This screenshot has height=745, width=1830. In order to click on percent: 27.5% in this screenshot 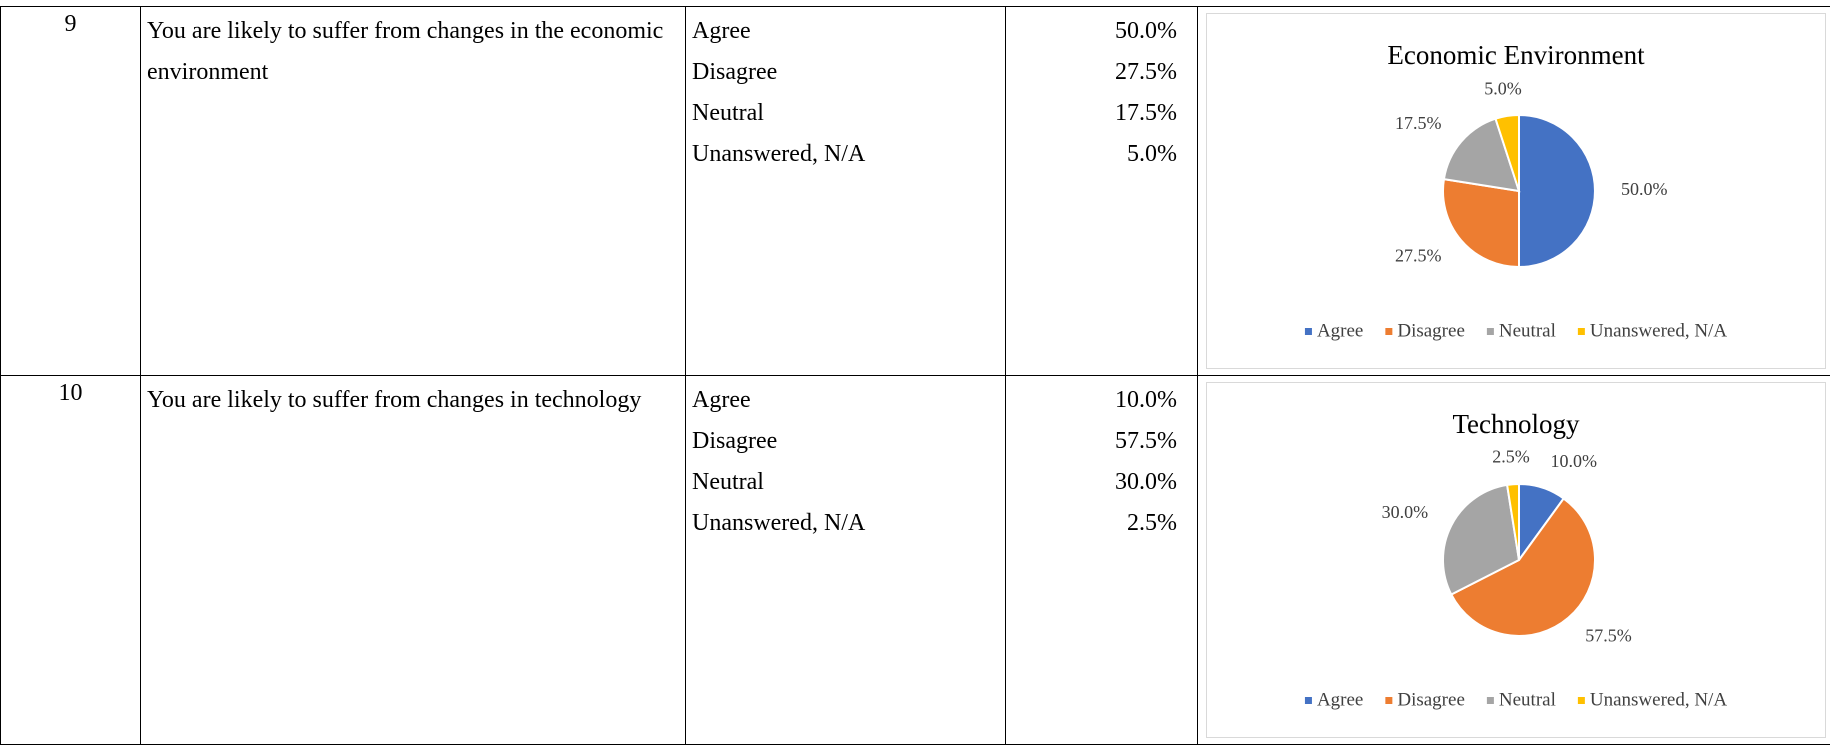, I will do `click(1094, 72)`.